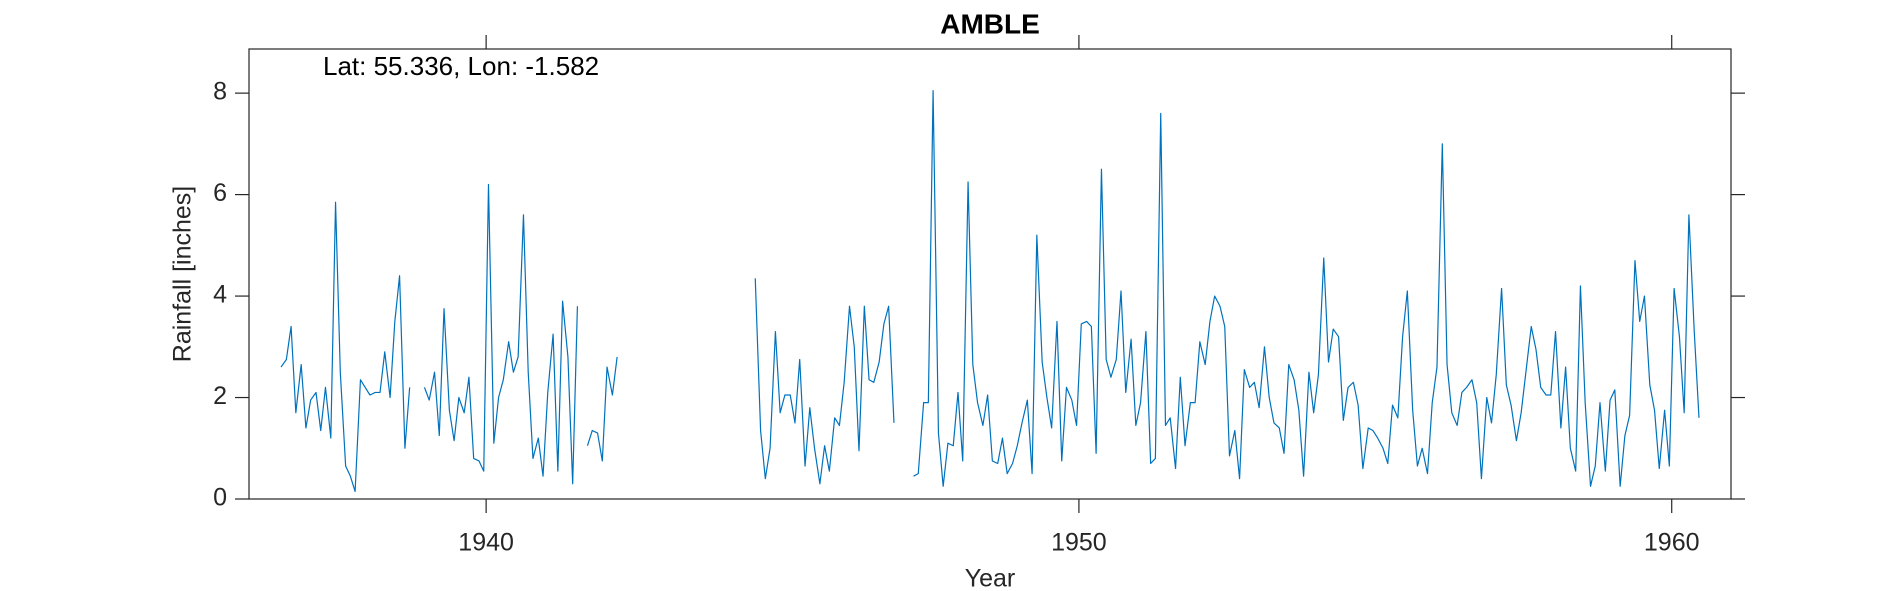 The height and width of the screenshot is (591, 1890). I want to click on y-tick-label: 0, so click(220, 498).